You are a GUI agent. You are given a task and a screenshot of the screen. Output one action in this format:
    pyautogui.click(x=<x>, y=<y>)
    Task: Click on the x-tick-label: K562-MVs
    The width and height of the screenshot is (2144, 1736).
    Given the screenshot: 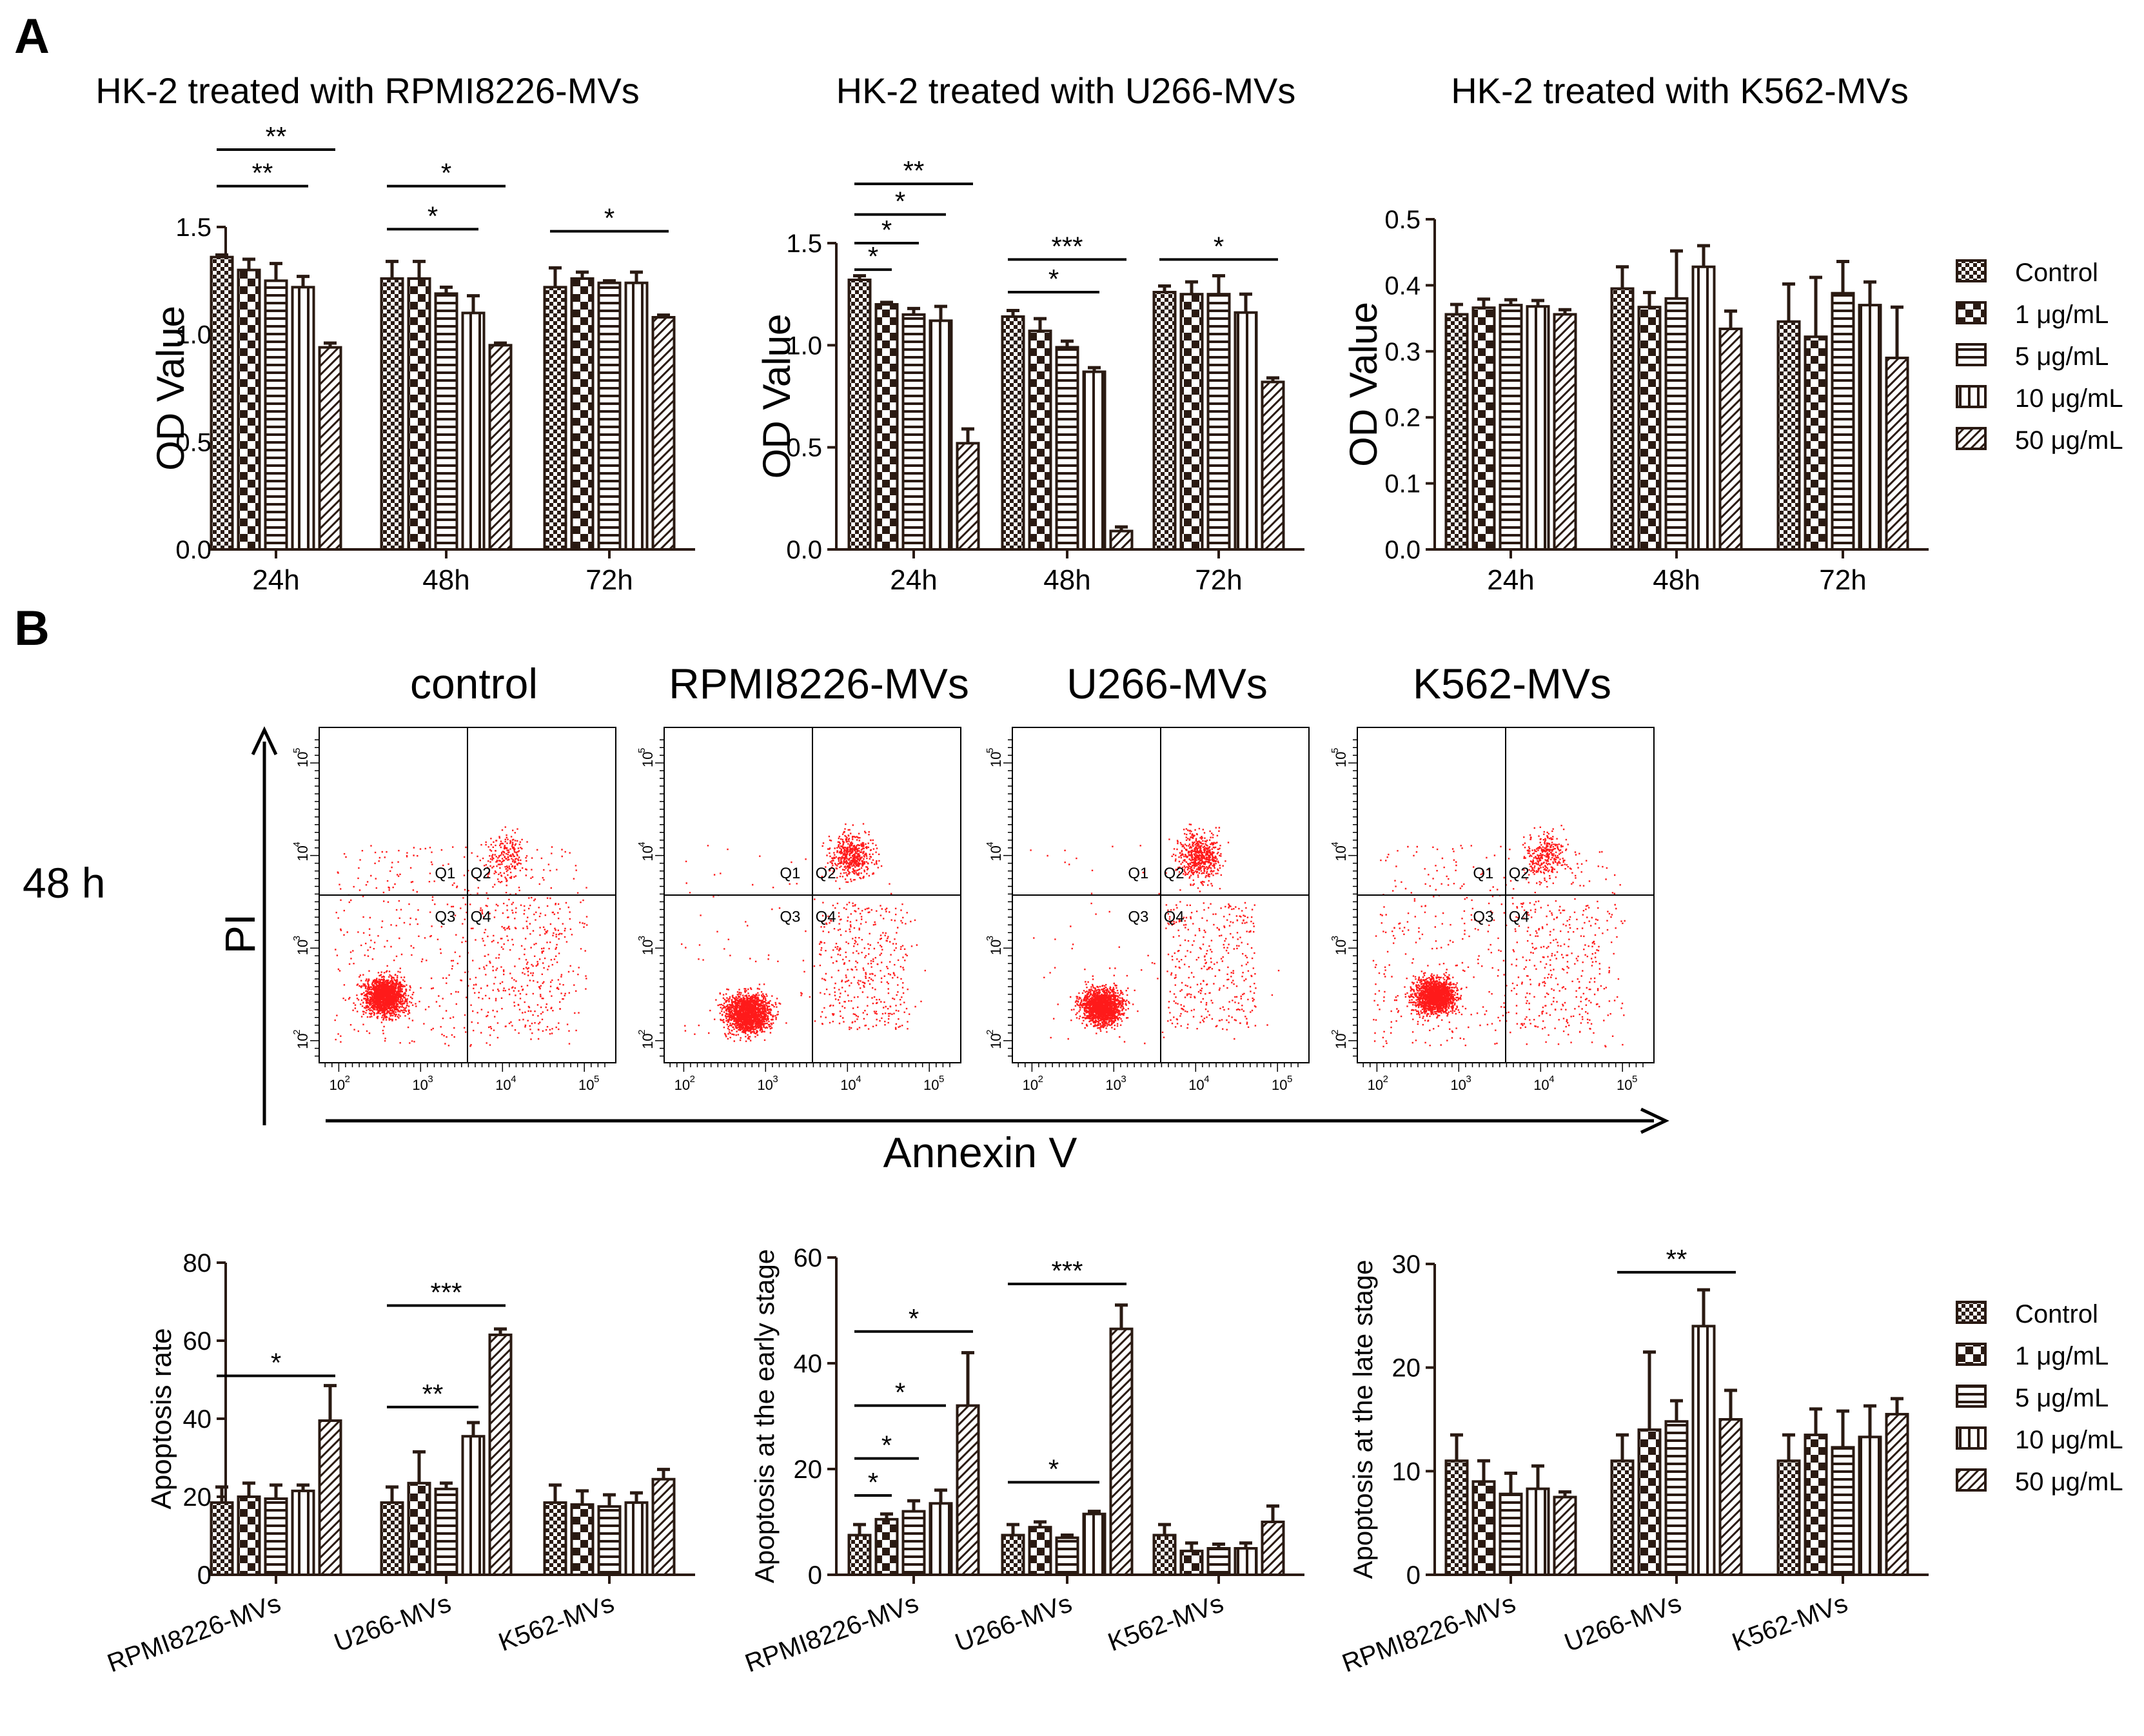 What is the action you would take?
    pyautogui.click(x=556, y=1623)
    